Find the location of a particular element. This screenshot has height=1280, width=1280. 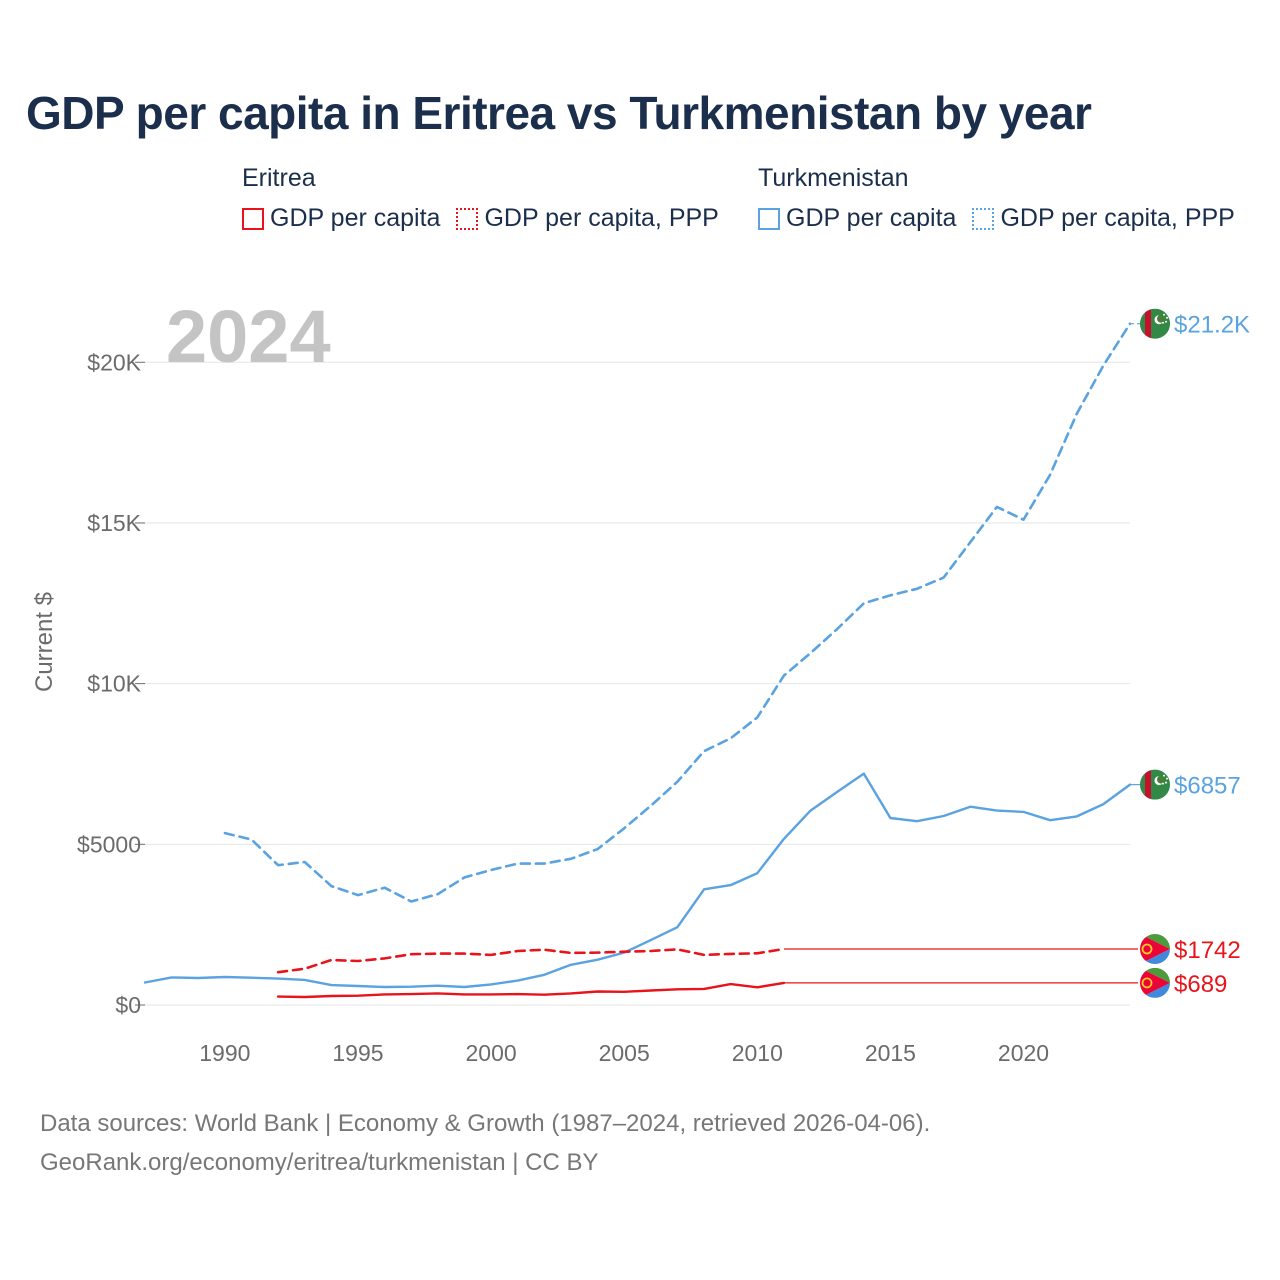

legend-country-eritrea: Eritrea is located at coordinates (279, 178).